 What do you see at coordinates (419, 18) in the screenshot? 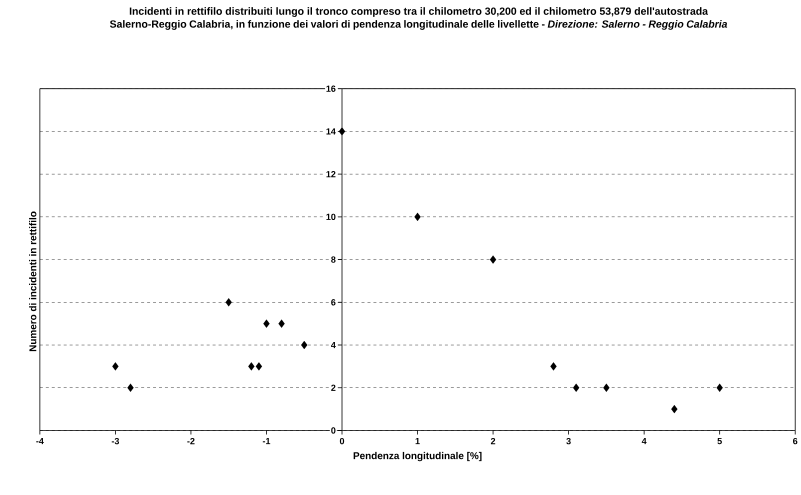
I see `chart-title: Incidenti in rettifilo distribuiti lungo il tronco compreso tra il chilometro 30,200 ed il chilometro 53,879 dell'autostrada Salerno-Reggio Calabria, in funzione dei valori di pendenza longitudinale delle livellette - Direzione: Salerno - Reggio Calabria` at bounding box center [419, 18].